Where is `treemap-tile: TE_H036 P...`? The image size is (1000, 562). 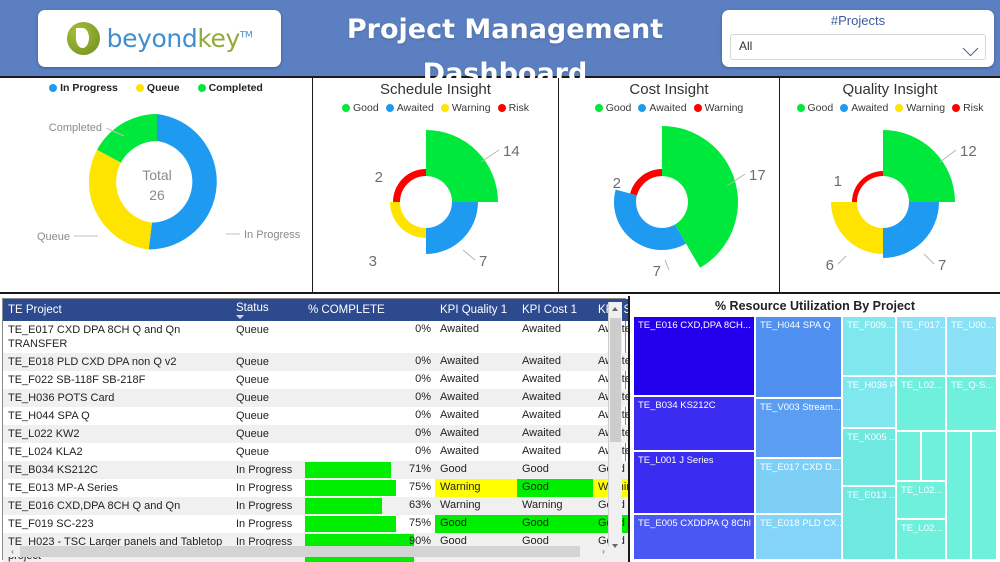 treemap-tile: TE_H036 P... is located at coordinates (869, 402).